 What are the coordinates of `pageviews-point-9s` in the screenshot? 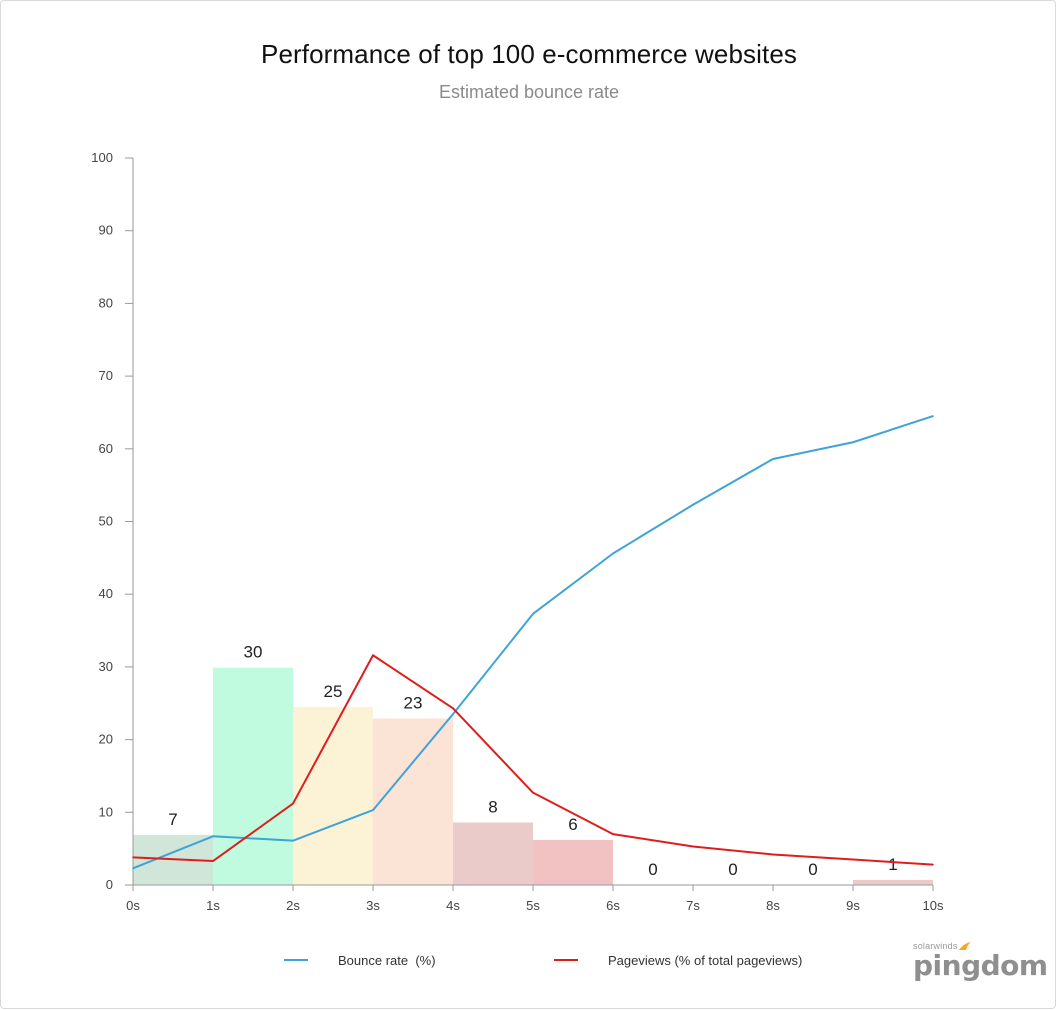 It's located at (853, 859).